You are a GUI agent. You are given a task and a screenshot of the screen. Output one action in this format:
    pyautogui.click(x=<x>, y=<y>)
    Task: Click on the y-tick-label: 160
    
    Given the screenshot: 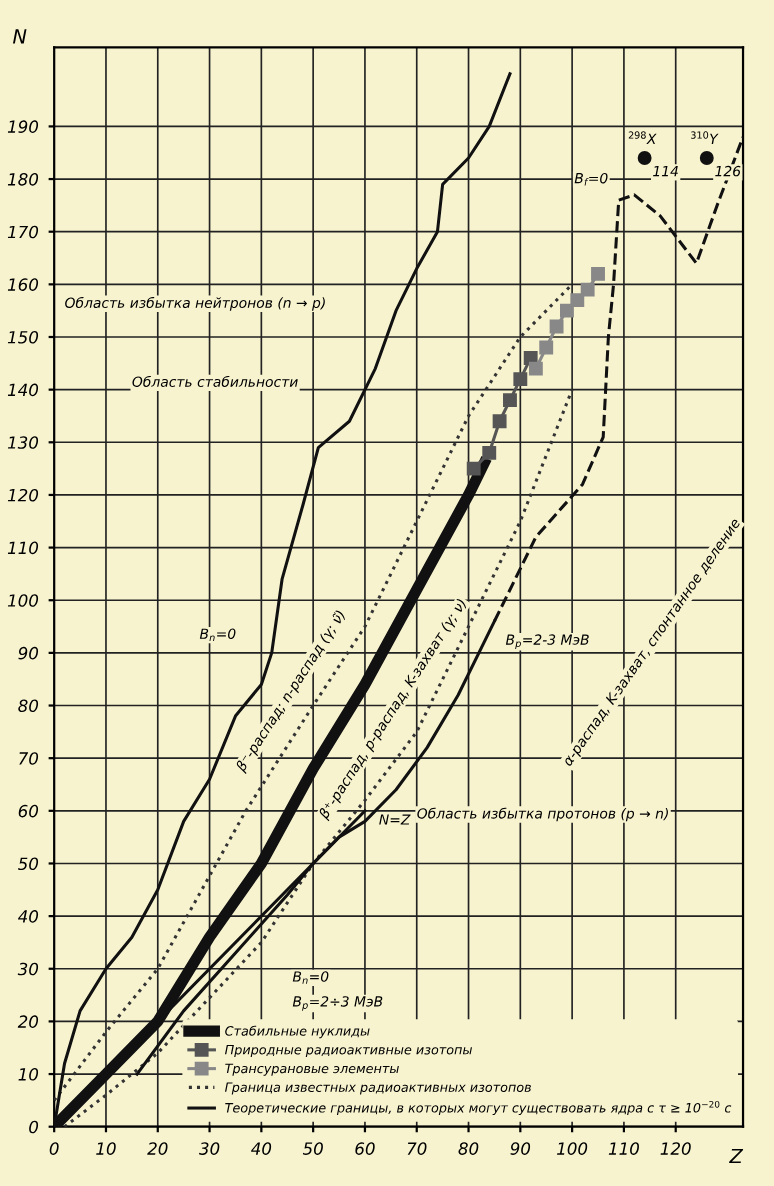 What is the action you would take?
    pyautogui.click(x=23, y=284)
    